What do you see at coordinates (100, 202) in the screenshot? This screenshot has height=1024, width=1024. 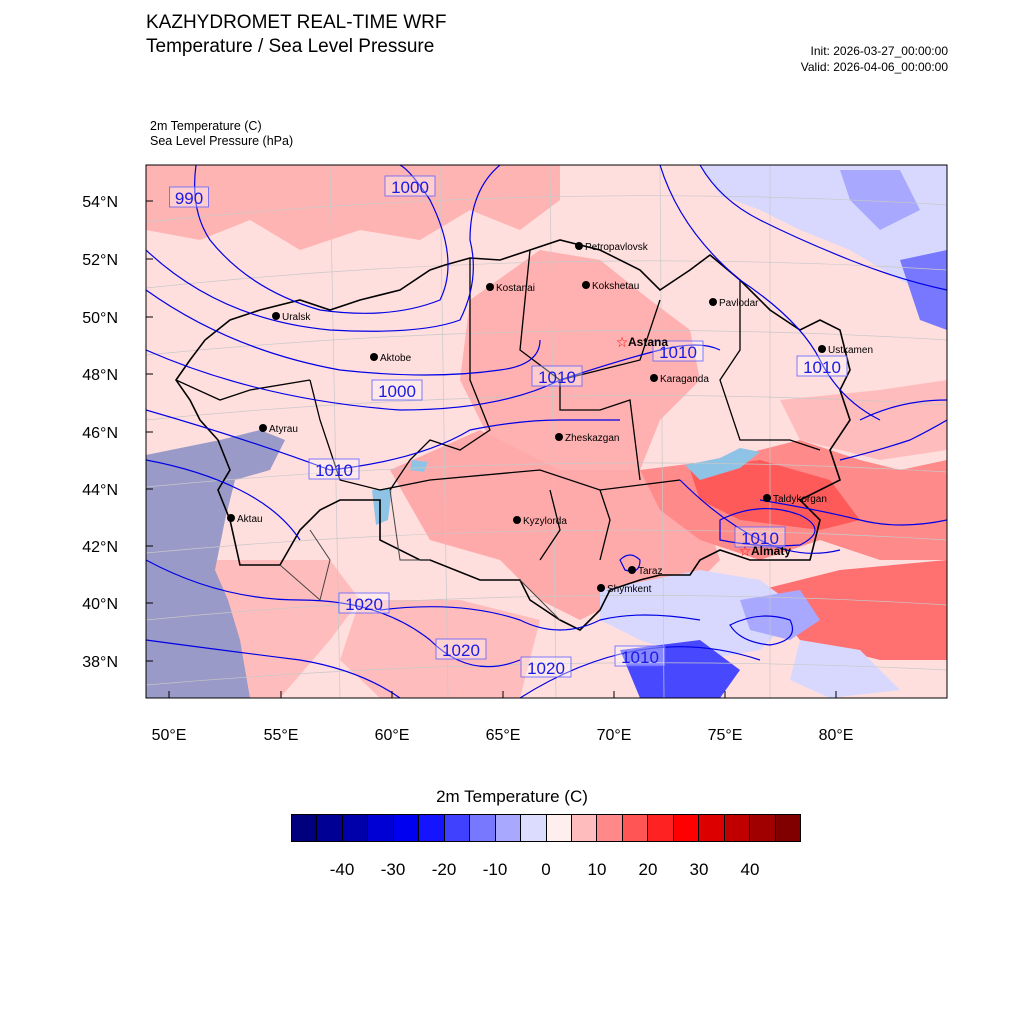 I see `lat-tick: 54°N` at bounding box center [100, 202].